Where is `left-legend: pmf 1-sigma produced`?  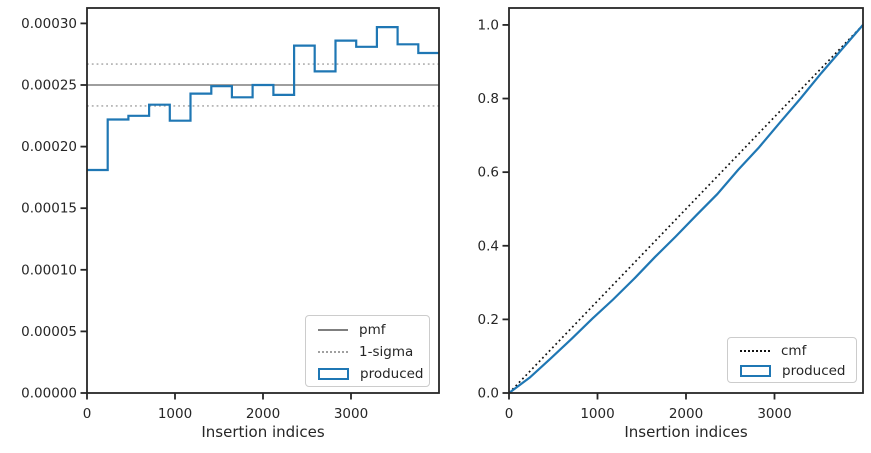 left-legend: pmf 1-sigma produced is located at coordinates (367, 351).